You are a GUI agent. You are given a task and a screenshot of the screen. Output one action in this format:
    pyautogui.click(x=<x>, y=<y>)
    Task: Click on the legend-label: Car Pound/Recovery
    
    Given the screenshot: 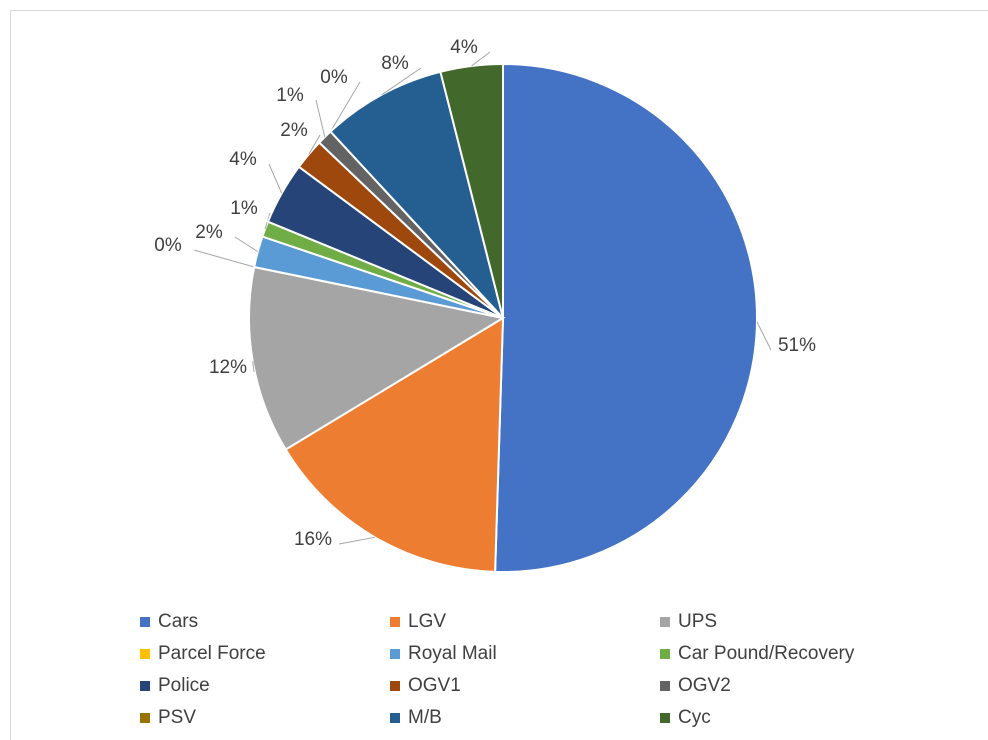 What is the action you would take?
    pyautogui.click(x=766, y=653)
    